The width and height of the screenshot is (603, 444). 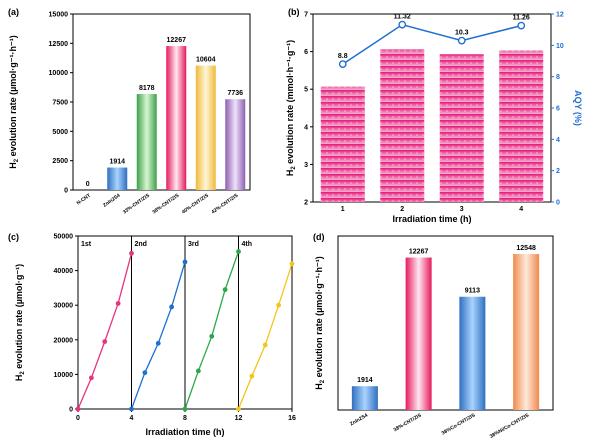 What do you see at coordinates (459, 424) in the screenshot?
I see `x-category-label: 38%Co-CNT/ZIS` at bounding box center [459, 424].